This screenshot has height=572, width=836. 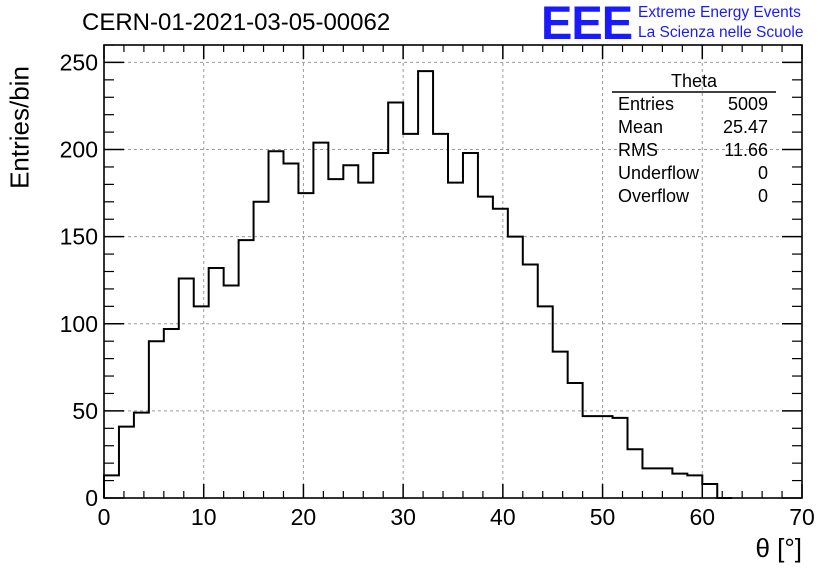 What do you see at coordinates (748, 104) in the screenshot?
I see `stats-value: 5009` at bounding box center [748, 104].